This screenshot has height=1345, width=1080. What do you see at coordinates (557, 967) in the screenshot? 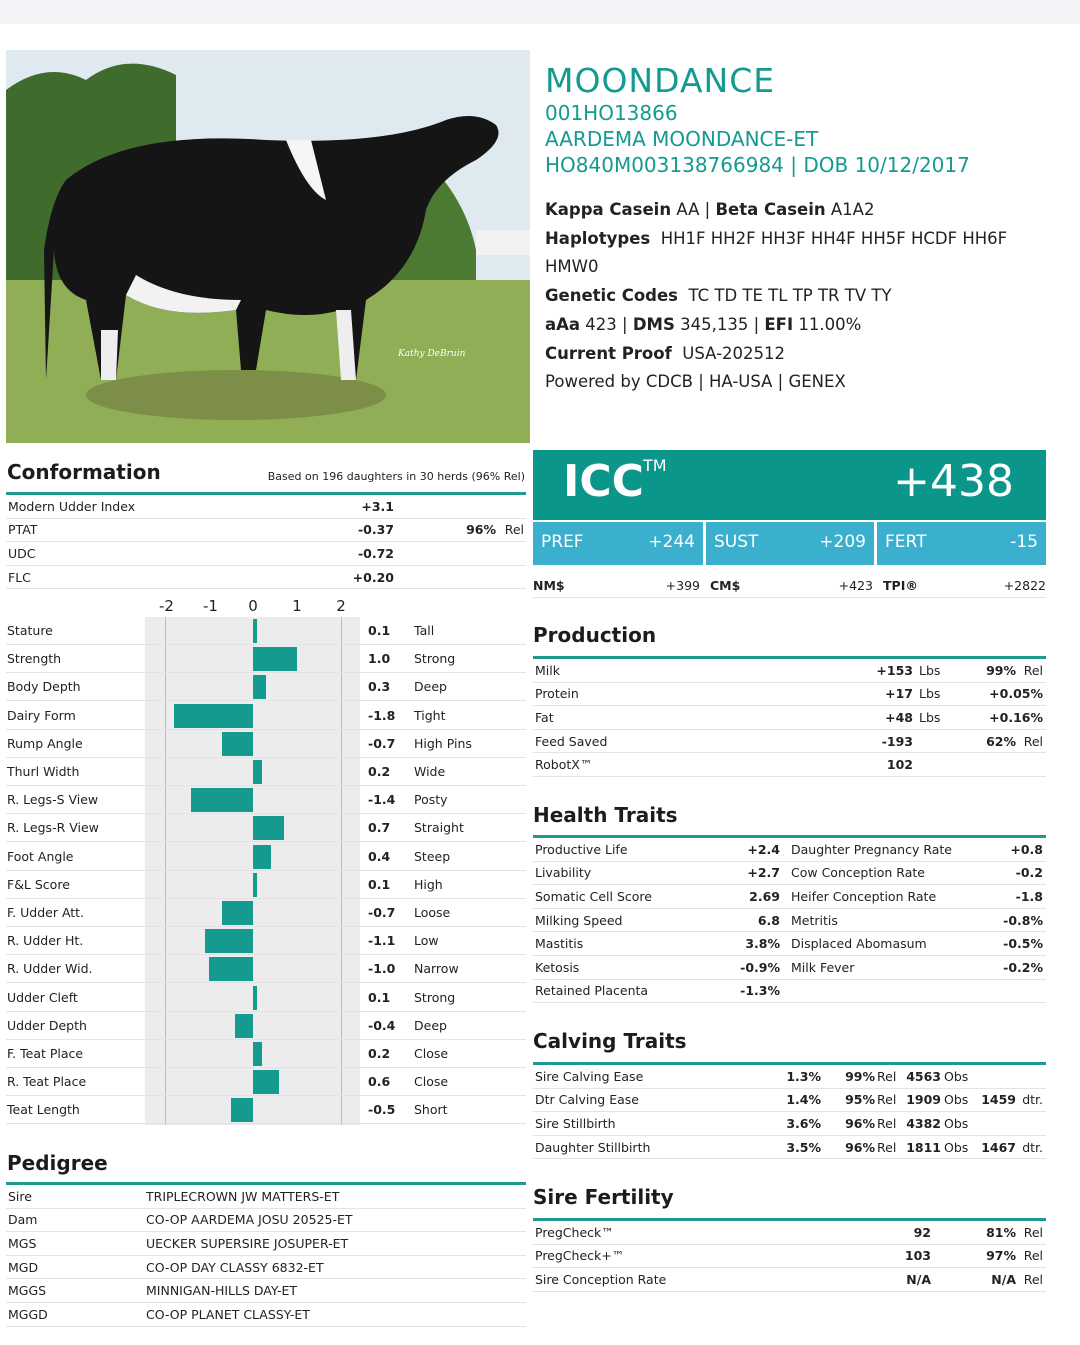
I see `trait-label: Ketosis` at bounding box center [557, 967].